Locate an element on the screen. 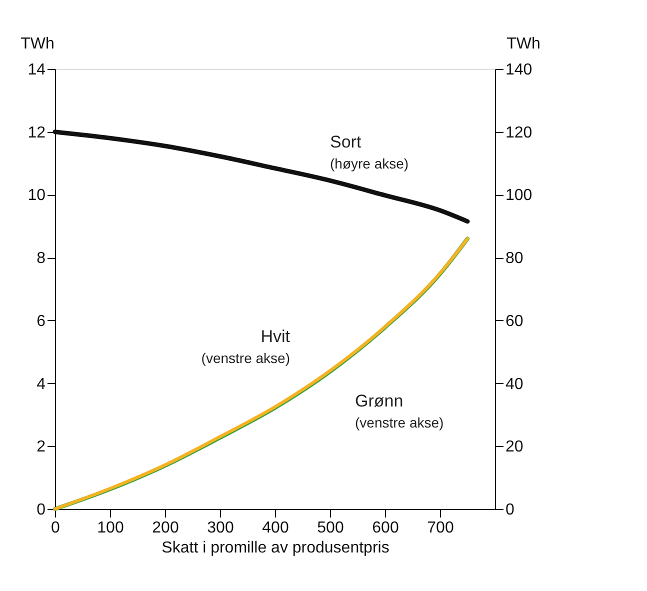 Image resolution: width=647 pixels, height=591 pixels. y-axis-title: TWh is located at coordinates (37, 44).